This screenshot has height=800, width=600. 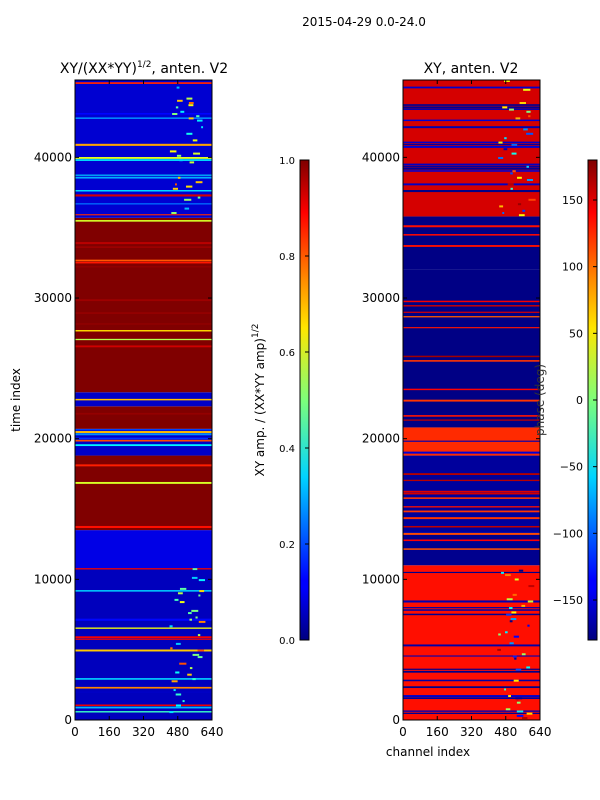 What do you see at coordinates (177, 732) in the screenshot?
I see `x-tick-label: 480` at bounding box center [177, 732].